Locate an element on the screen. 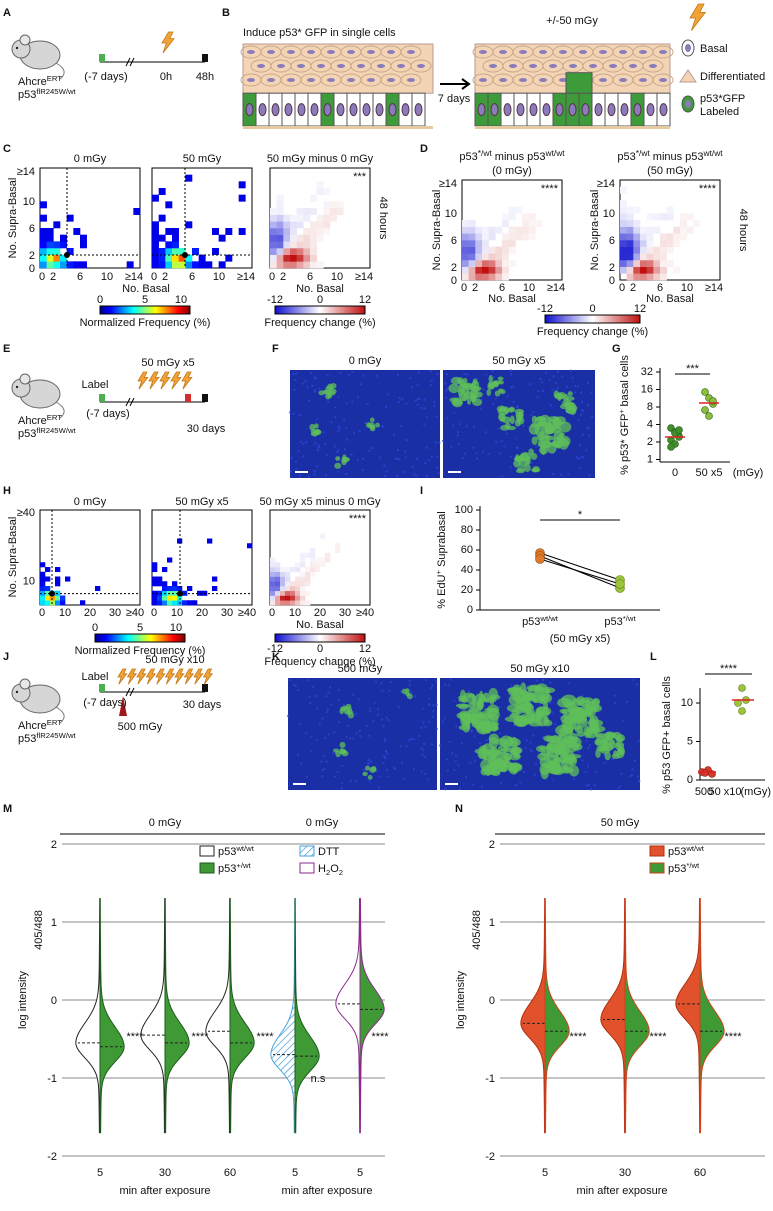 This screenshot has width=773, height=1211. y-tick-label: 4 is located at coordinates (650, 425).